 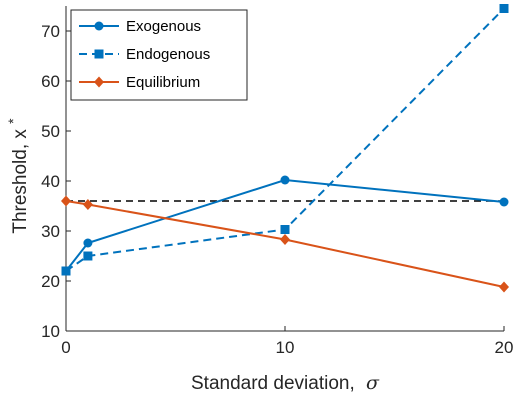 What do you see at coordinates (373, 383) in the screenshot?
I see `x-axis-label-symbol: σ` at bounding box center [373, 383].